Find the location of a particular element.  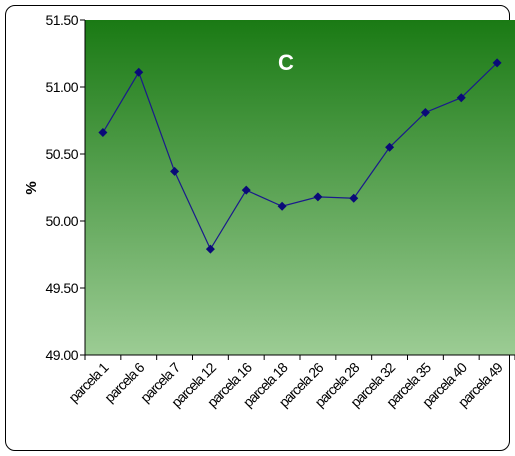

y-tick-label: 50.50 is located at coordinates (61, 154).